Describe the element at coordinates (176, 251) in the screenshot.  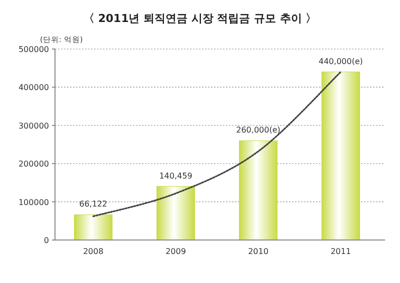
I see `x-tick-label: 2009` at that location.